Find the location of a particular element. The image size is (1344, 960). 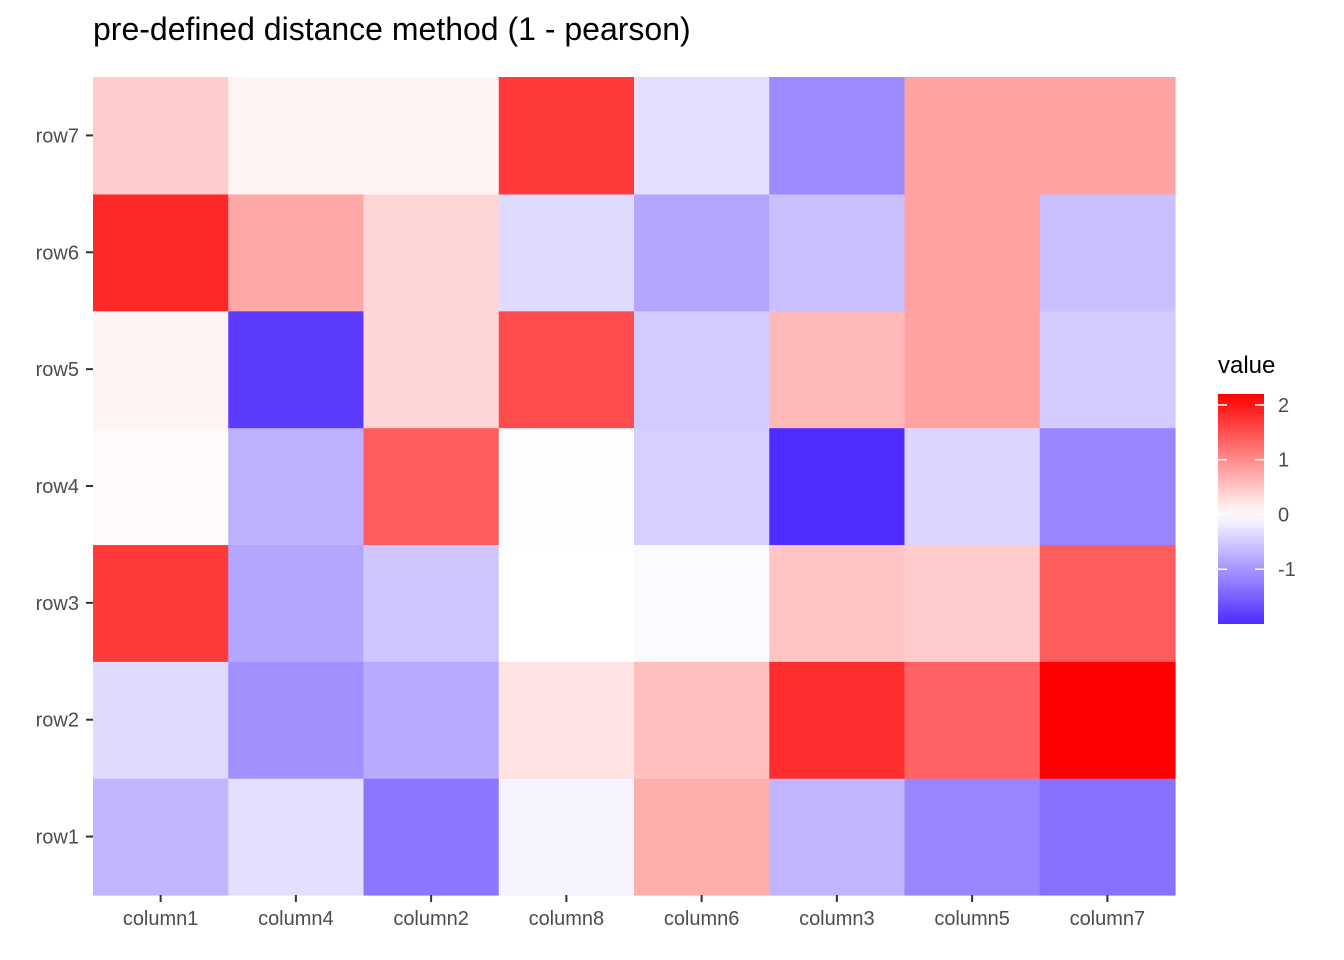

y-tick-label-row6: row6 is located at coordinates (57, 253).